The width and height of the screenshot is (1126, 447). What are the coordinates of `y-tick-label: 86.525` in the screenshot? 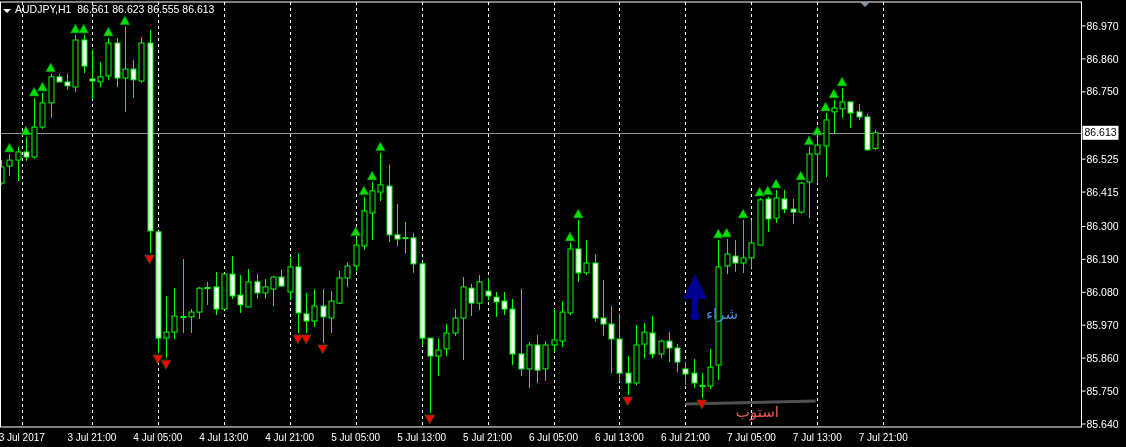 It's located at (1102, 158).